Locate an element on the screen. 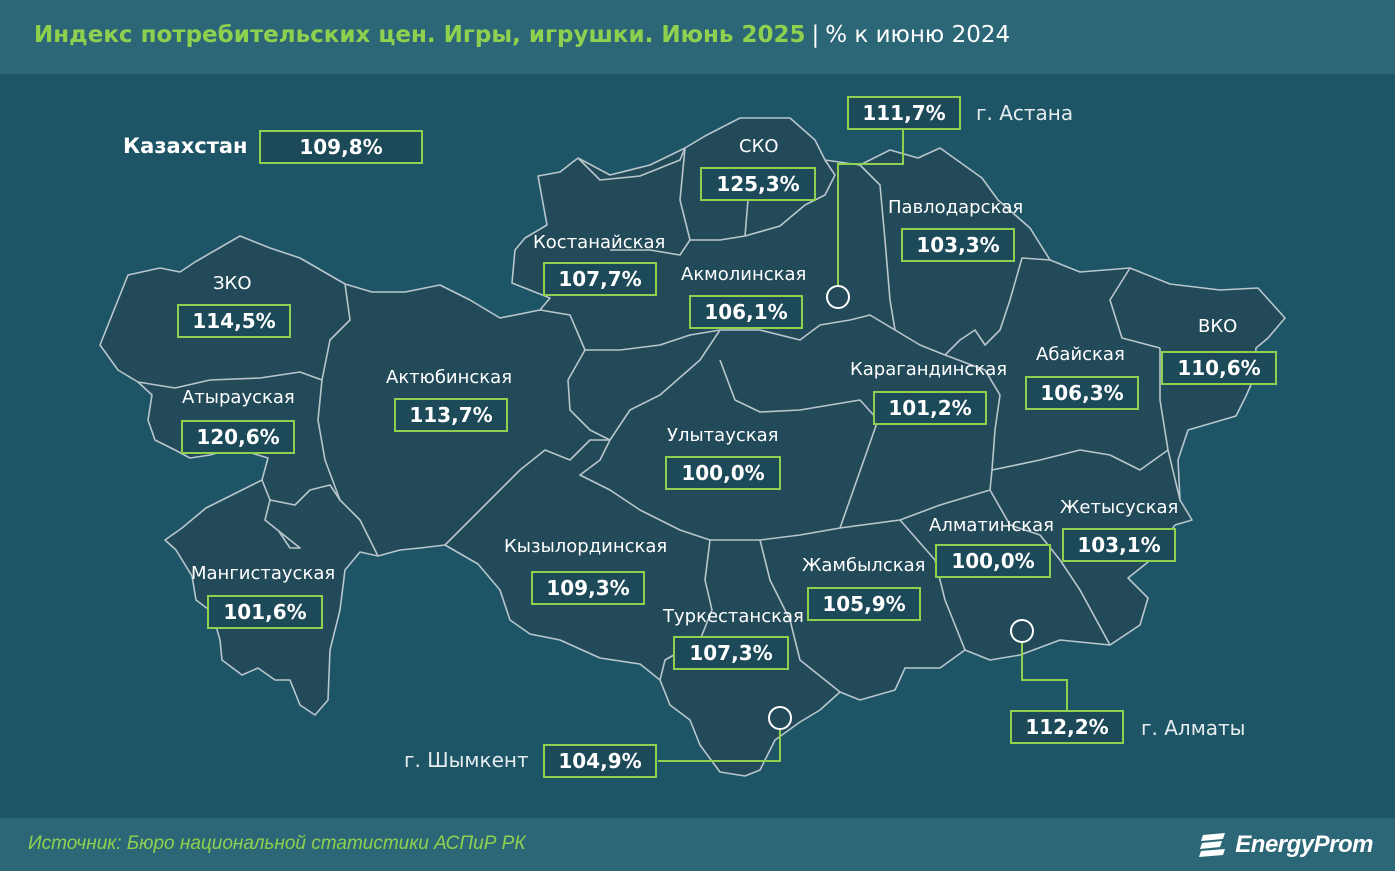 The width and height of the screenshot is (1395, 871). region-value-ulytau: 100,0% is located at coordinates (723, 473).